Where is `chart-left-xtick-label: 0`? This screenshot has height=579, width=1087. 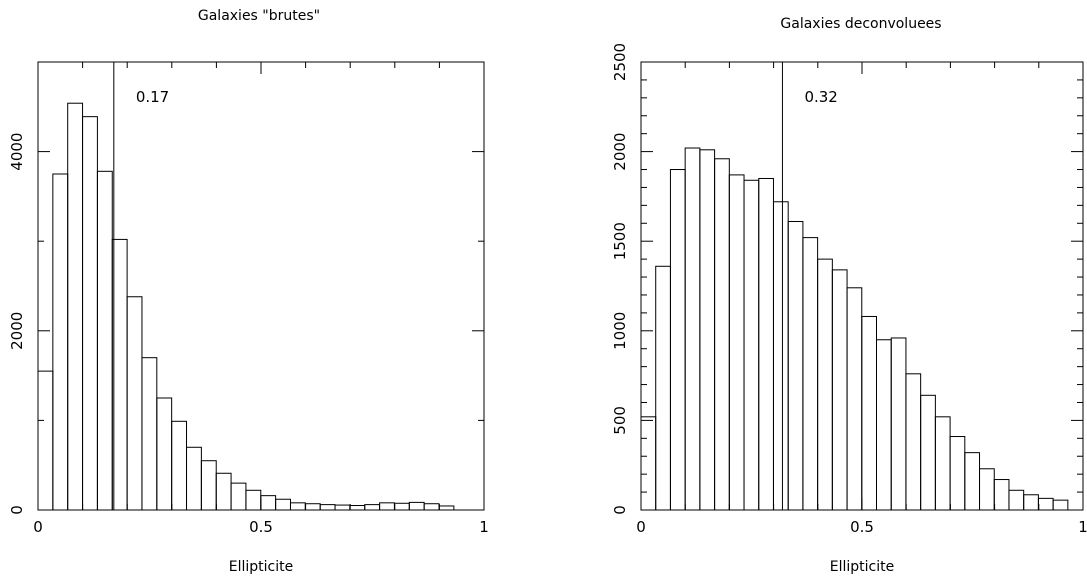
chart-left-xtick-label: 0 is located at coordinates (38, 527).